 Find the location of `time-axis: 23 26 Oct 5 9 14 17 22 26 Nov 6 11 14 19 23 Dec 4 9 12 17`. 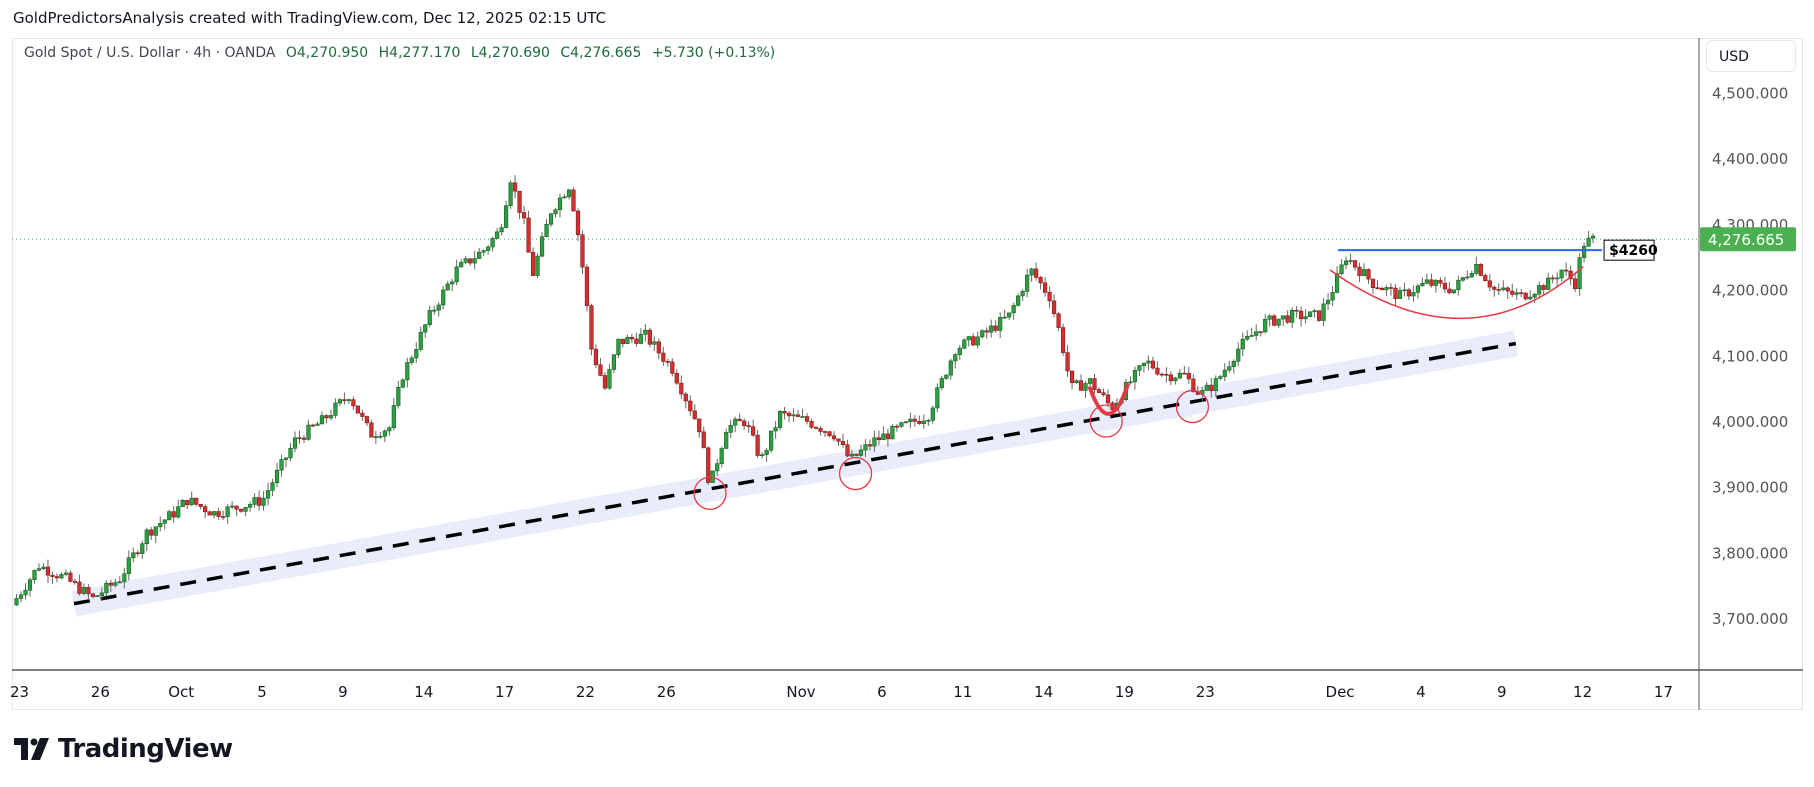

time-axis: 23 26 Oct 5 9 14 17 22 26 Nov 6 11 14 19 23 Dec 4 9 12 17 is located at coordinates (841, 692).